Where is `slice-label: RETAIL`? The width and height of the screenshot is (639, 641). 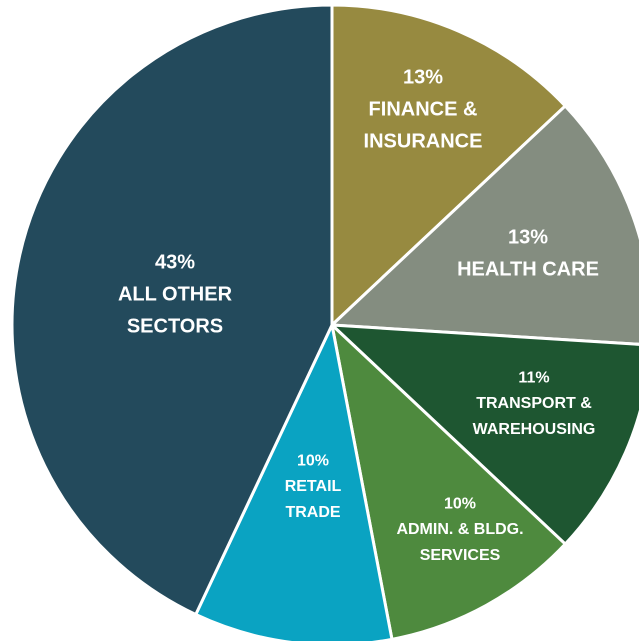
slice-label: RETAIL is located at coordinates (313, 486).